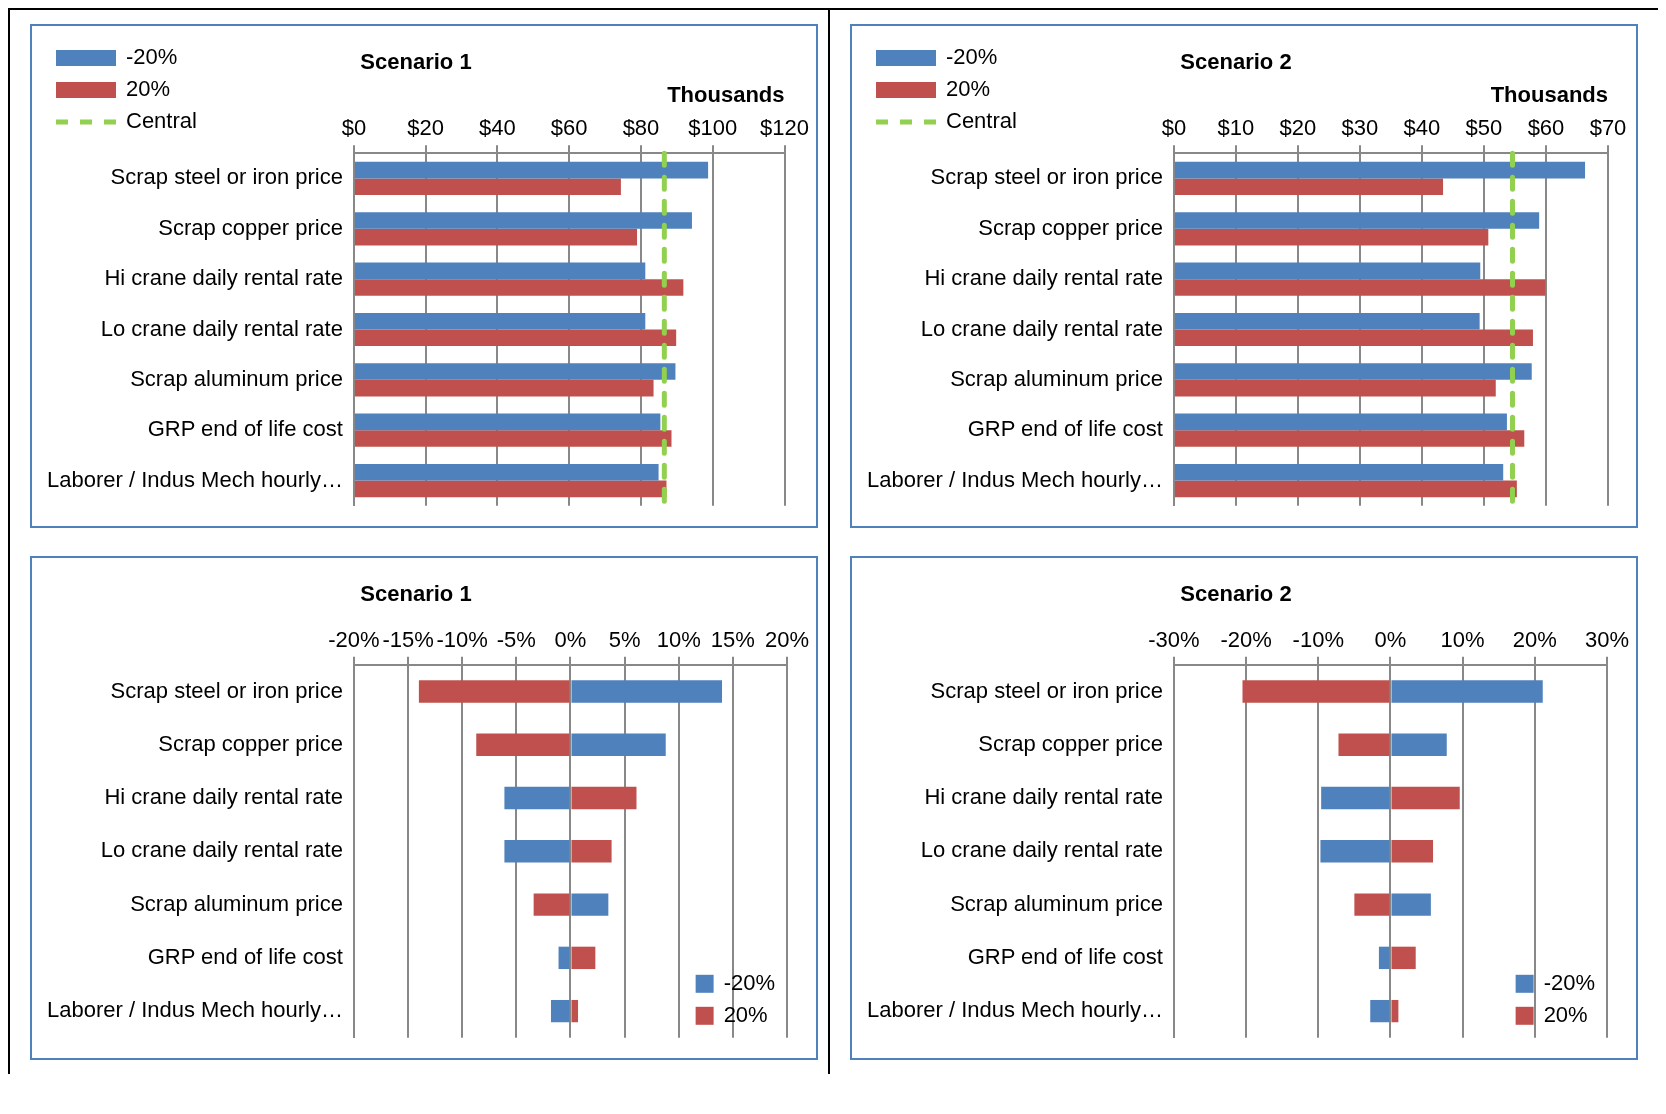 The image size is (1666, 1114). Describe the element at coordinates (1484, 128) in the screenshot. I see `x-tick-label: $50` at that location.